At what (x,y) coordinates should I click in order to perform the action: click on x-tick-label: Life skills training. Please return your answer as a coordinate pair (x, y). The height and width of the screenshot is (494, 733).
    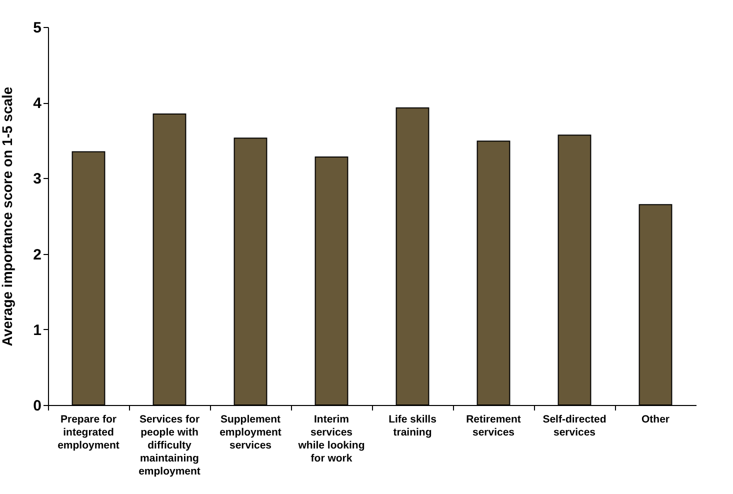
    Looking at the image, I should click on (412, 426).